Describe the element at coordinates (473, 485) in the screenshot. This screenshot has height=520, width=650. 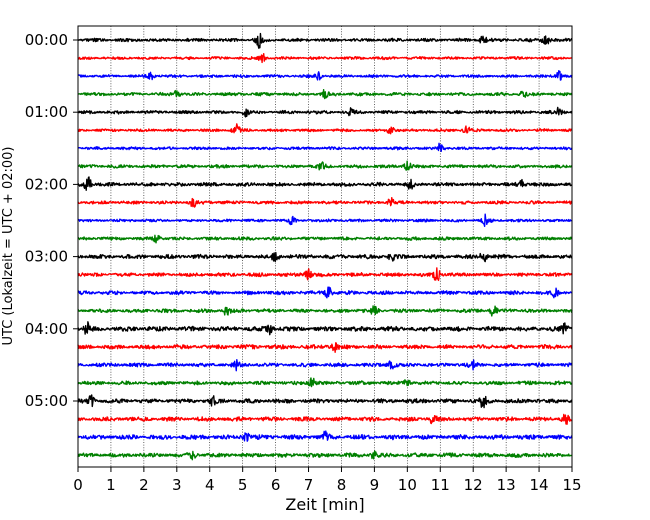
I see `x-tick-label: 12` at that location.